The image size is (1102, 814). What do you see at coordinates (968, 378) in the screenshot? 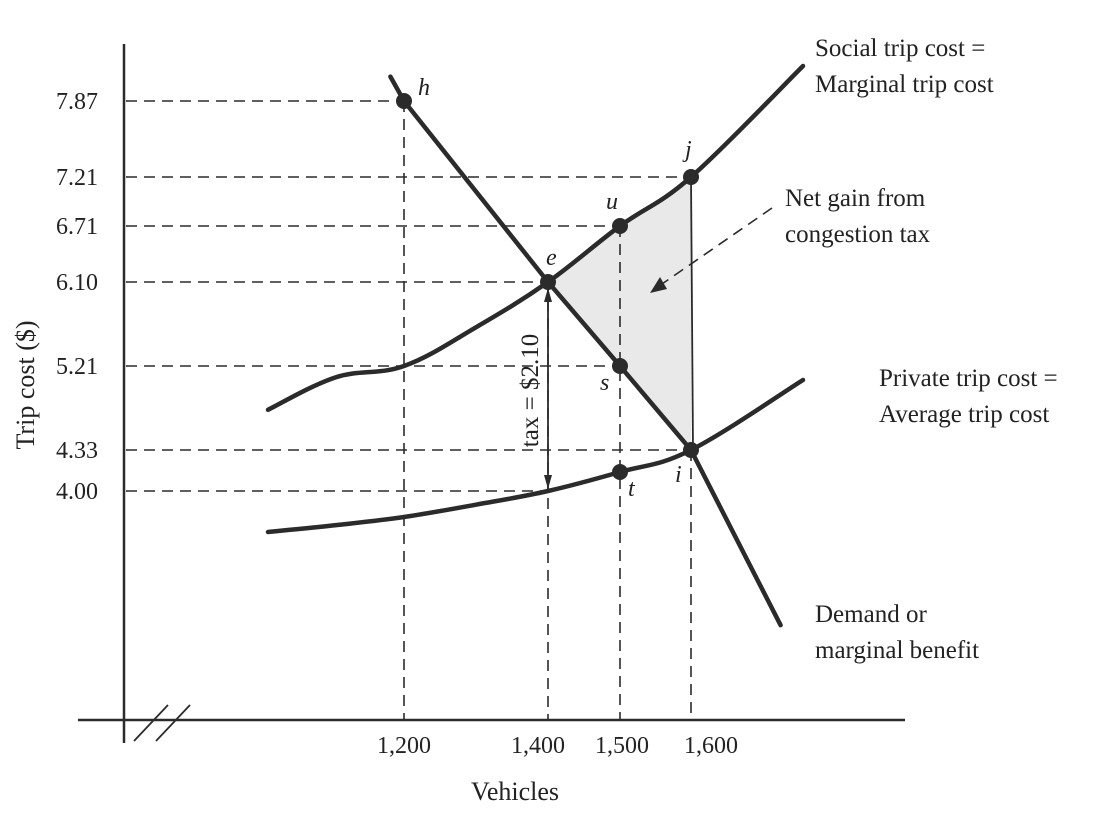
I see `series-label-private-trip-cost-average-trip-cost: Private trip cost =` at bounding box center [968, 378].